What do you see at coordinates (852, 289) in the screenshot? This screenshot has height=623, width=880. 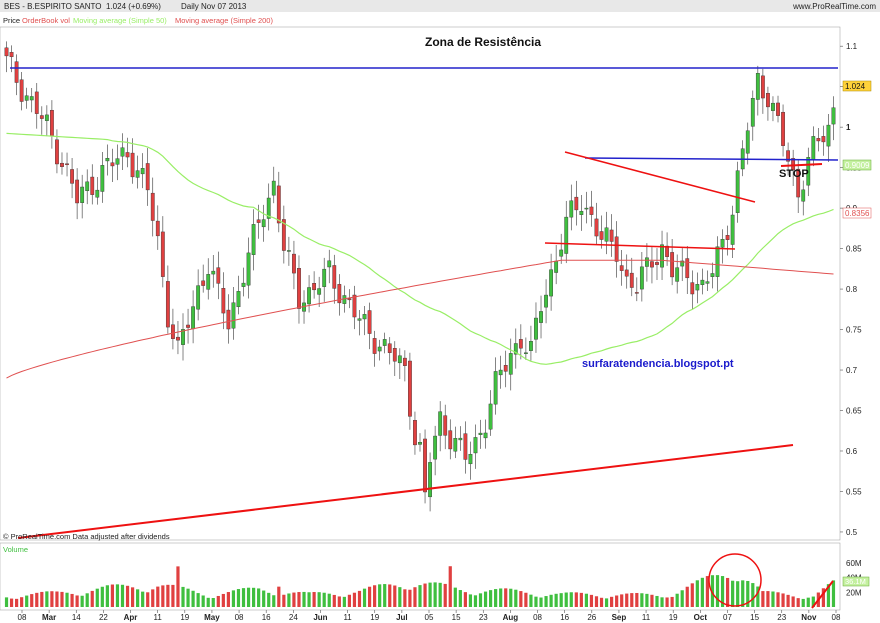 I see `y-tick-label: 0.8` at bounding box center [852, 289].